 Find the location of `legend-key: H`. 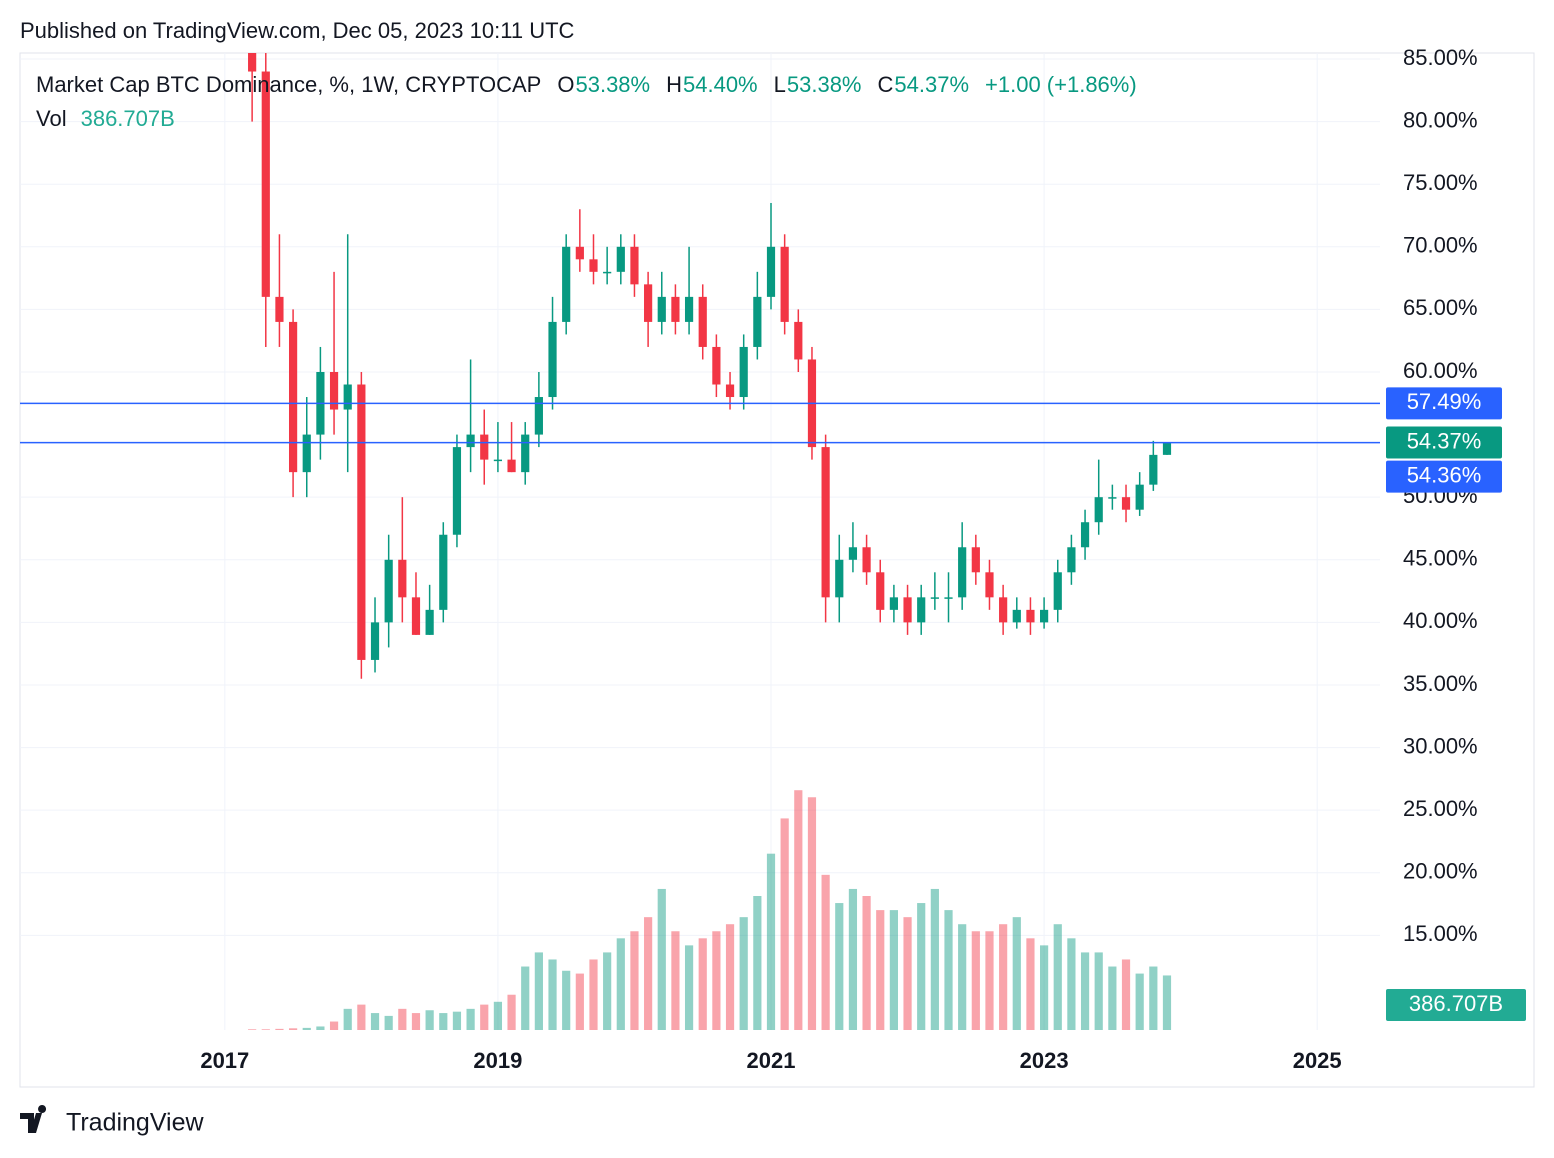

legend-key: H is located at coordinates (674, 84).